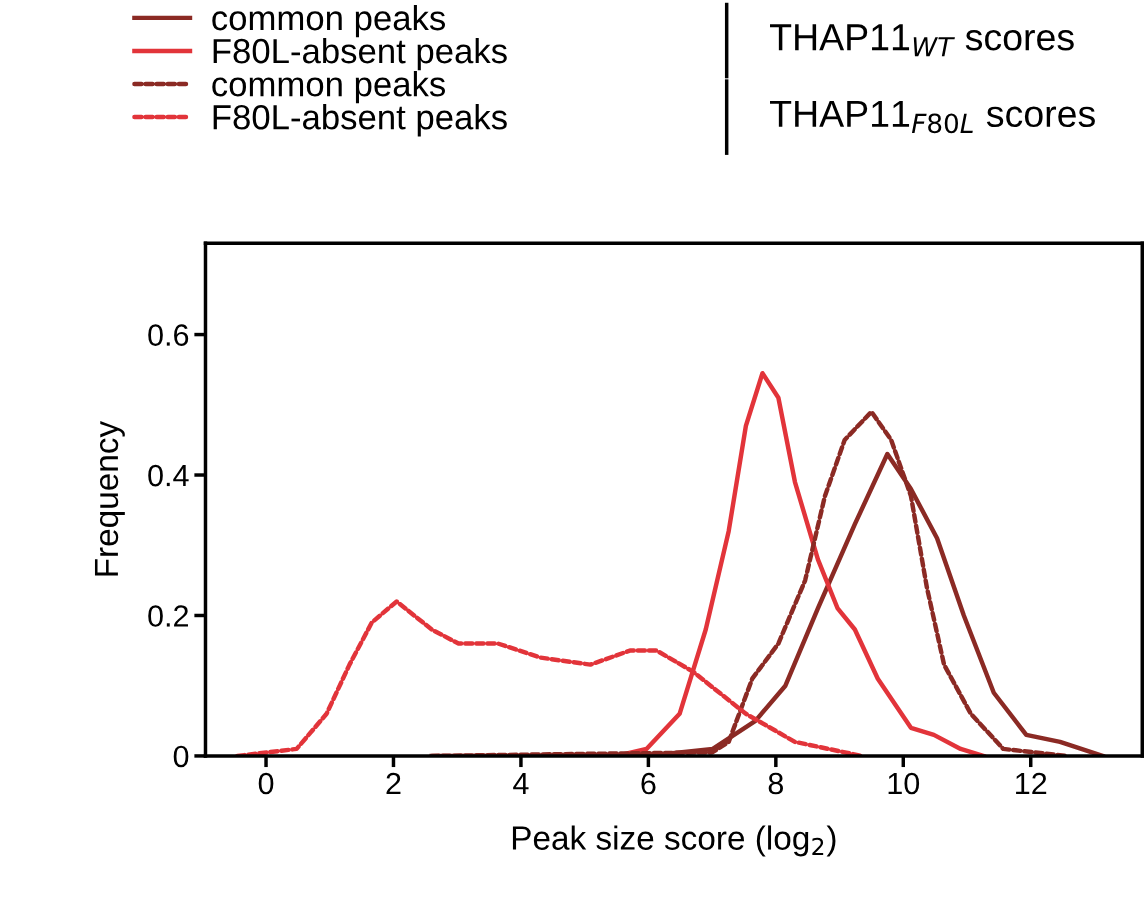 Image resolution: width=1148 pixels, height=901 pixels. I want to click on x-tick-label: 2, so click(393, 783).